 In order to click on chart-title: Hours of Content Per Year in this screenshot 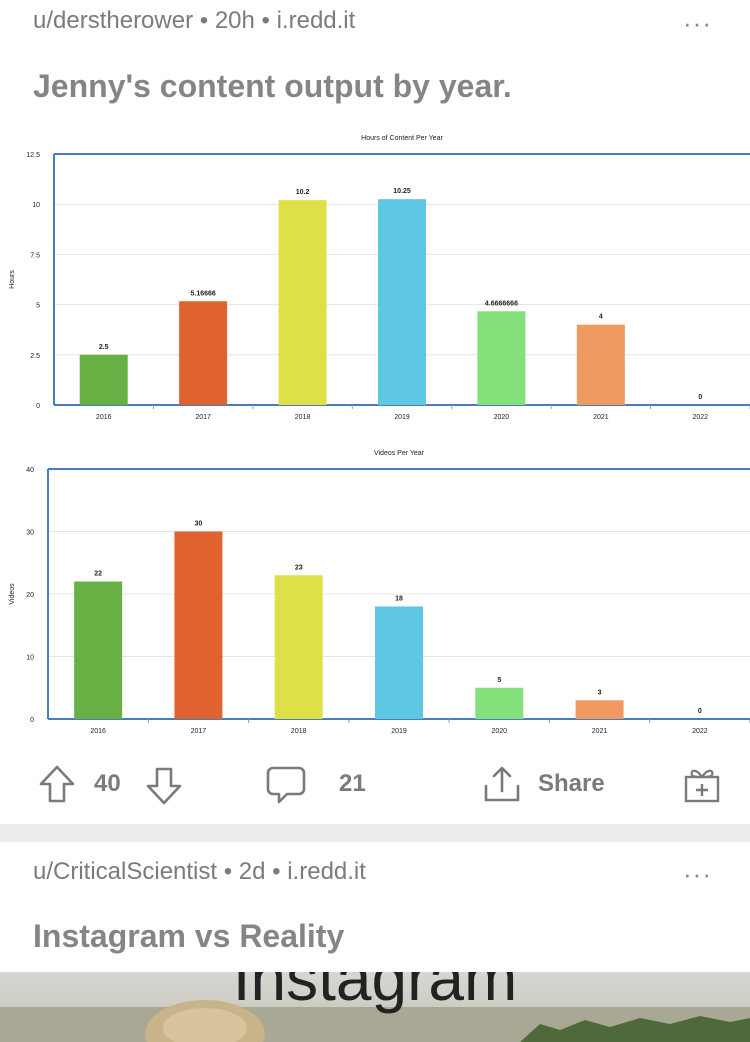, I will do `click(402, 138)`.